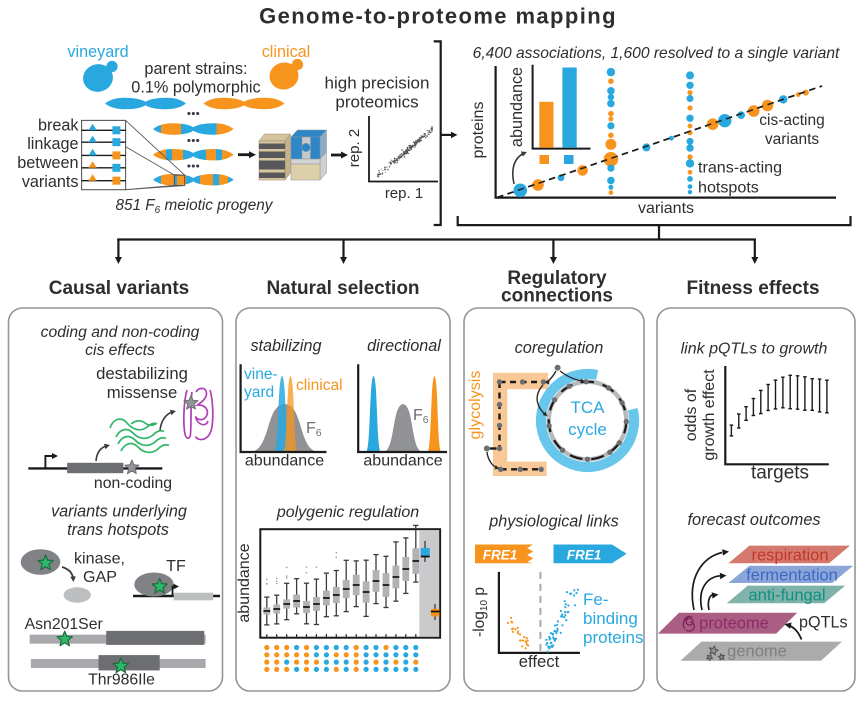 The height and width of the screenshot is (706, 866). I want to click on svg-text: polygenic regulation, so click(347, 512).